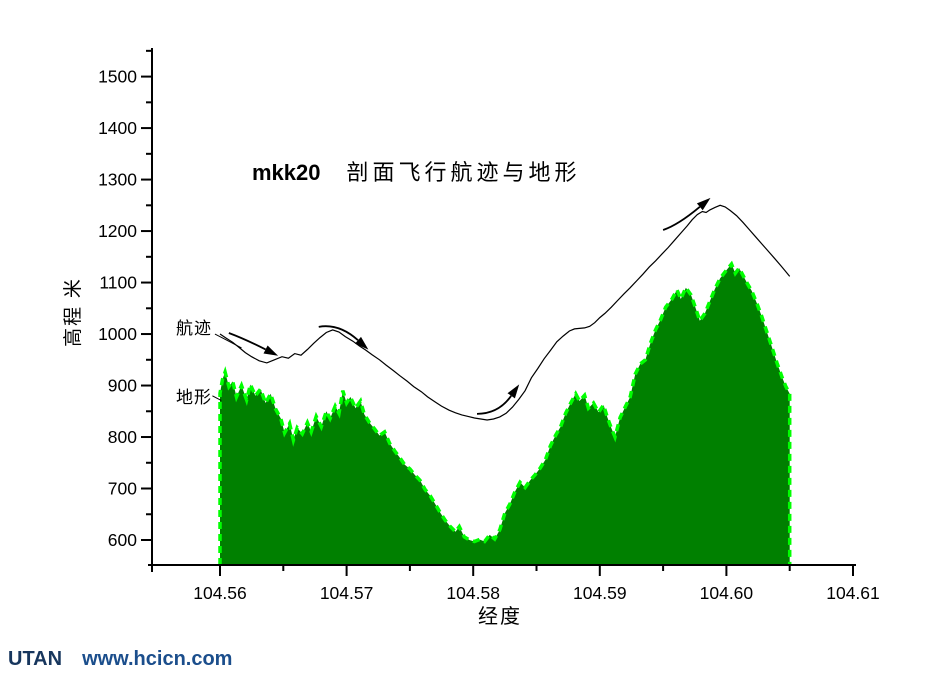 This screenshot has width=939, height=688. Describe the element at coordinates (500, 617) in the screenshot. I see `x-axis-label: 经度` at that location.